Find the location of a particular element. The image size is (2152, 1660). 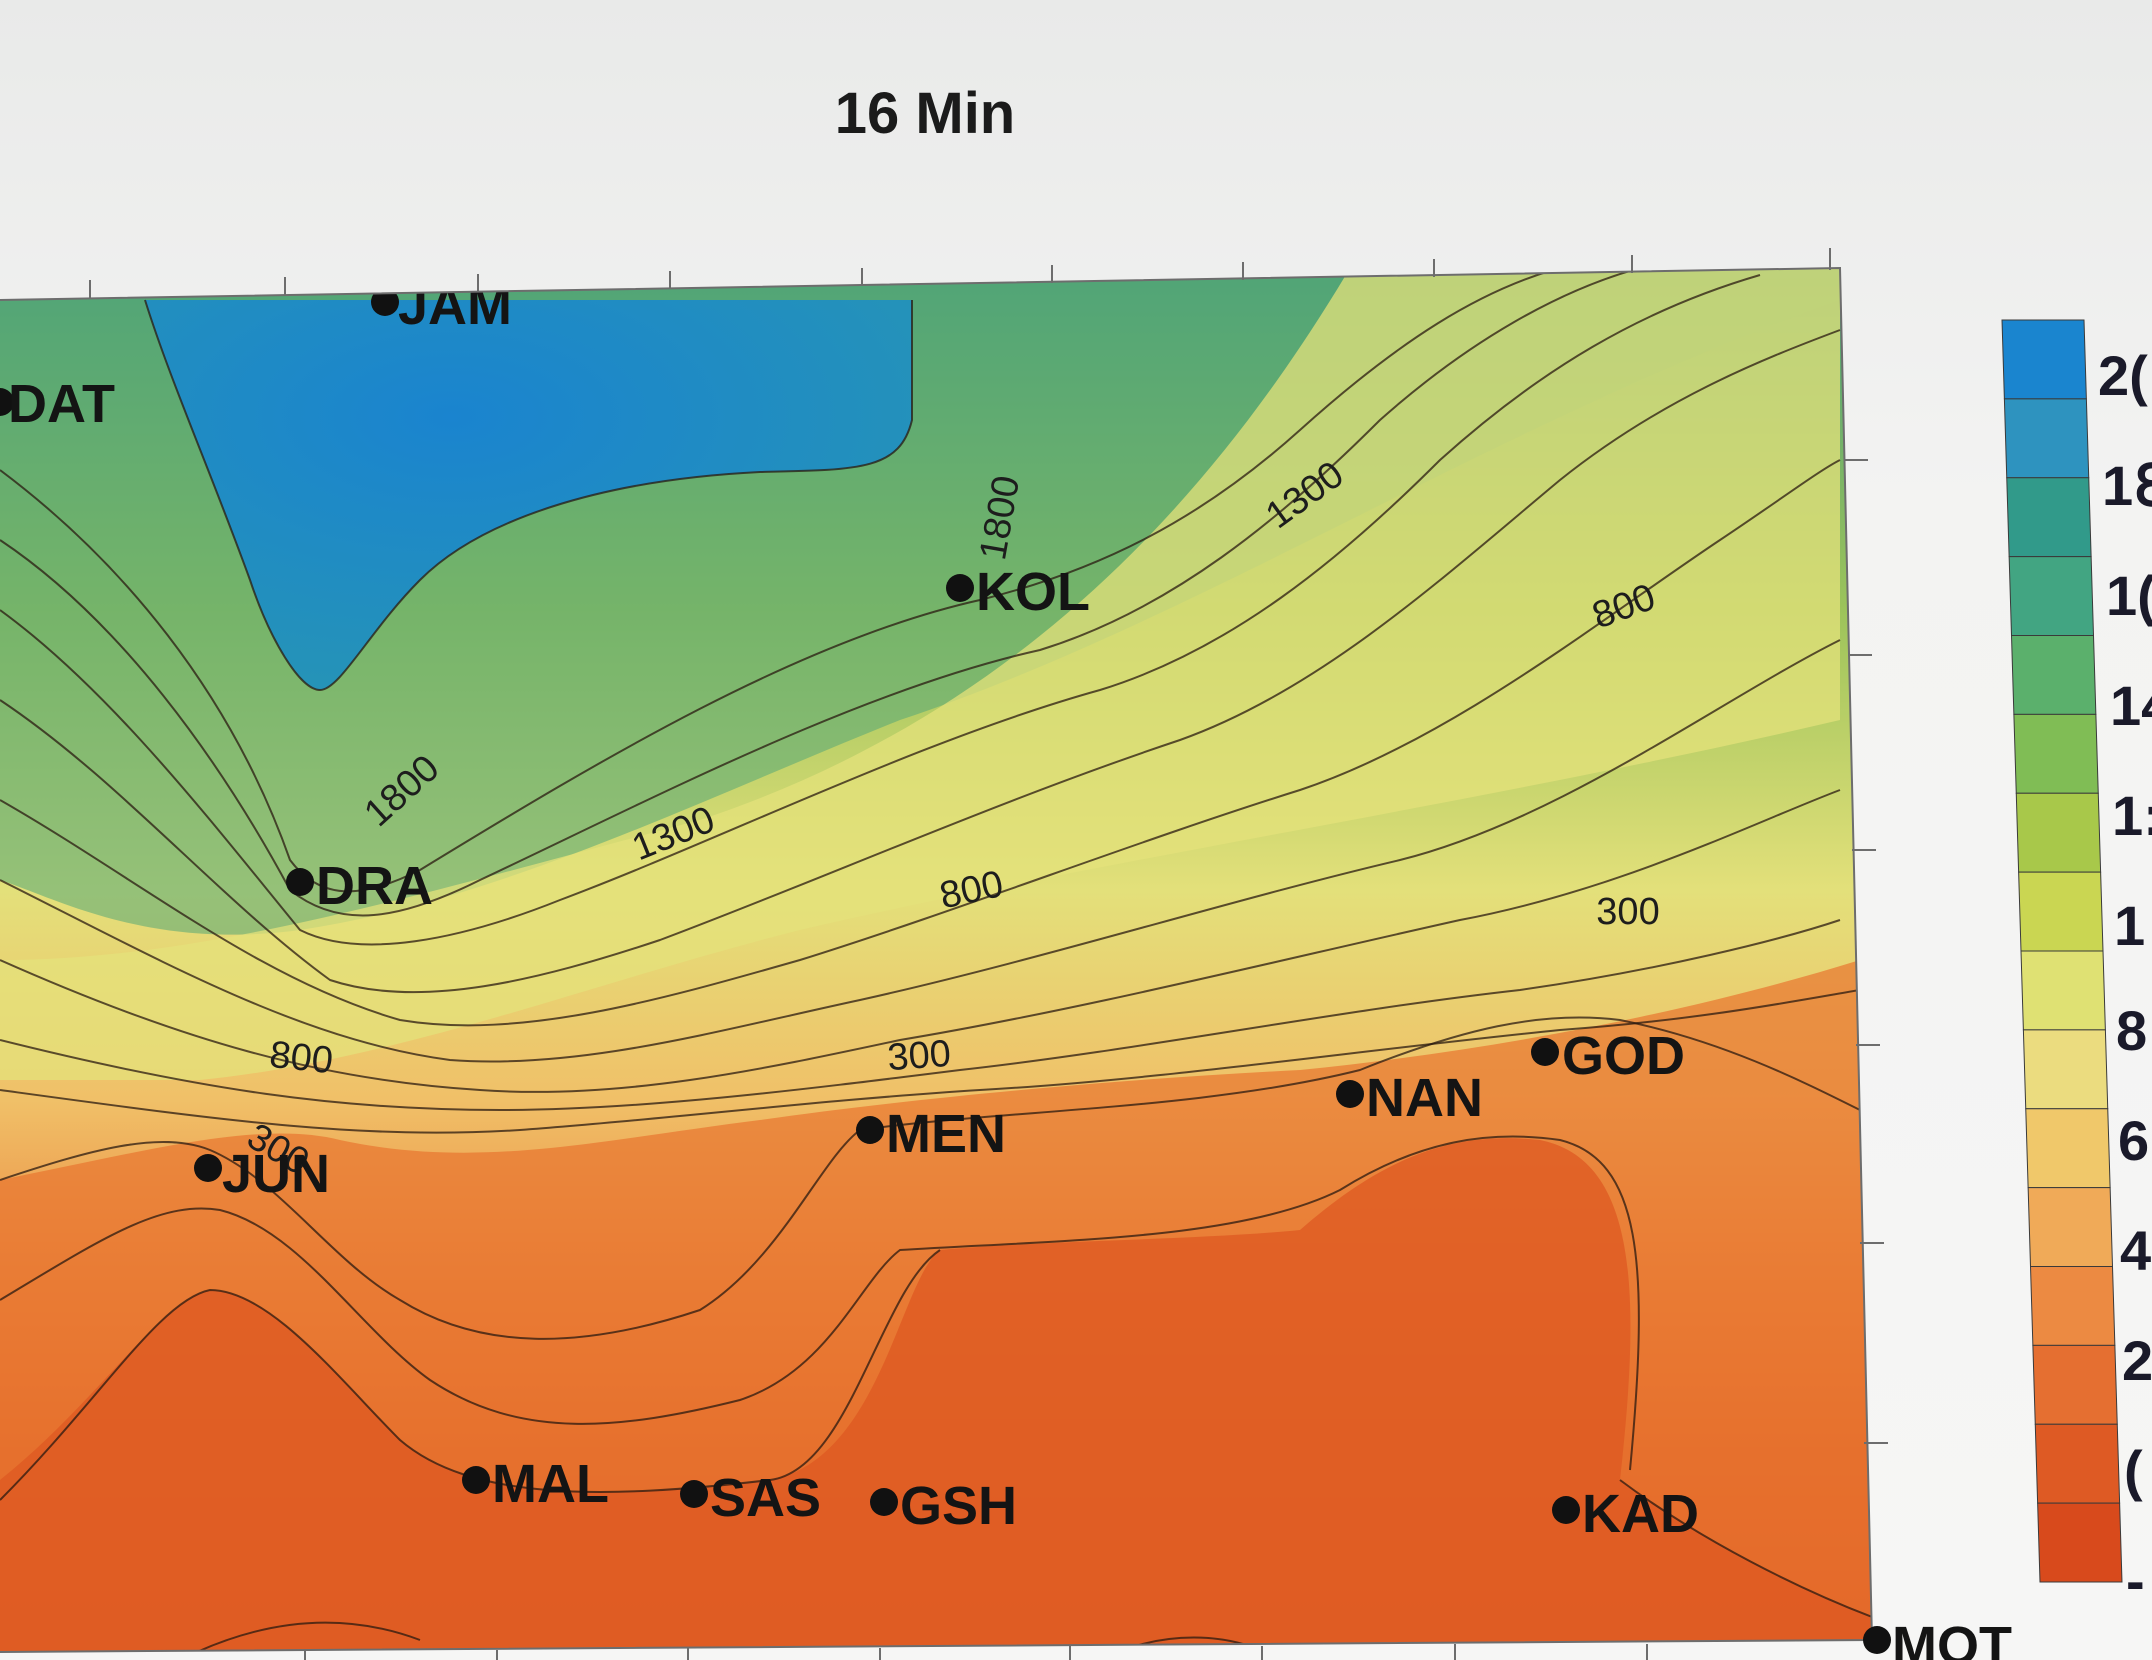

station-label: JAM is located at coordinates (455, 306).